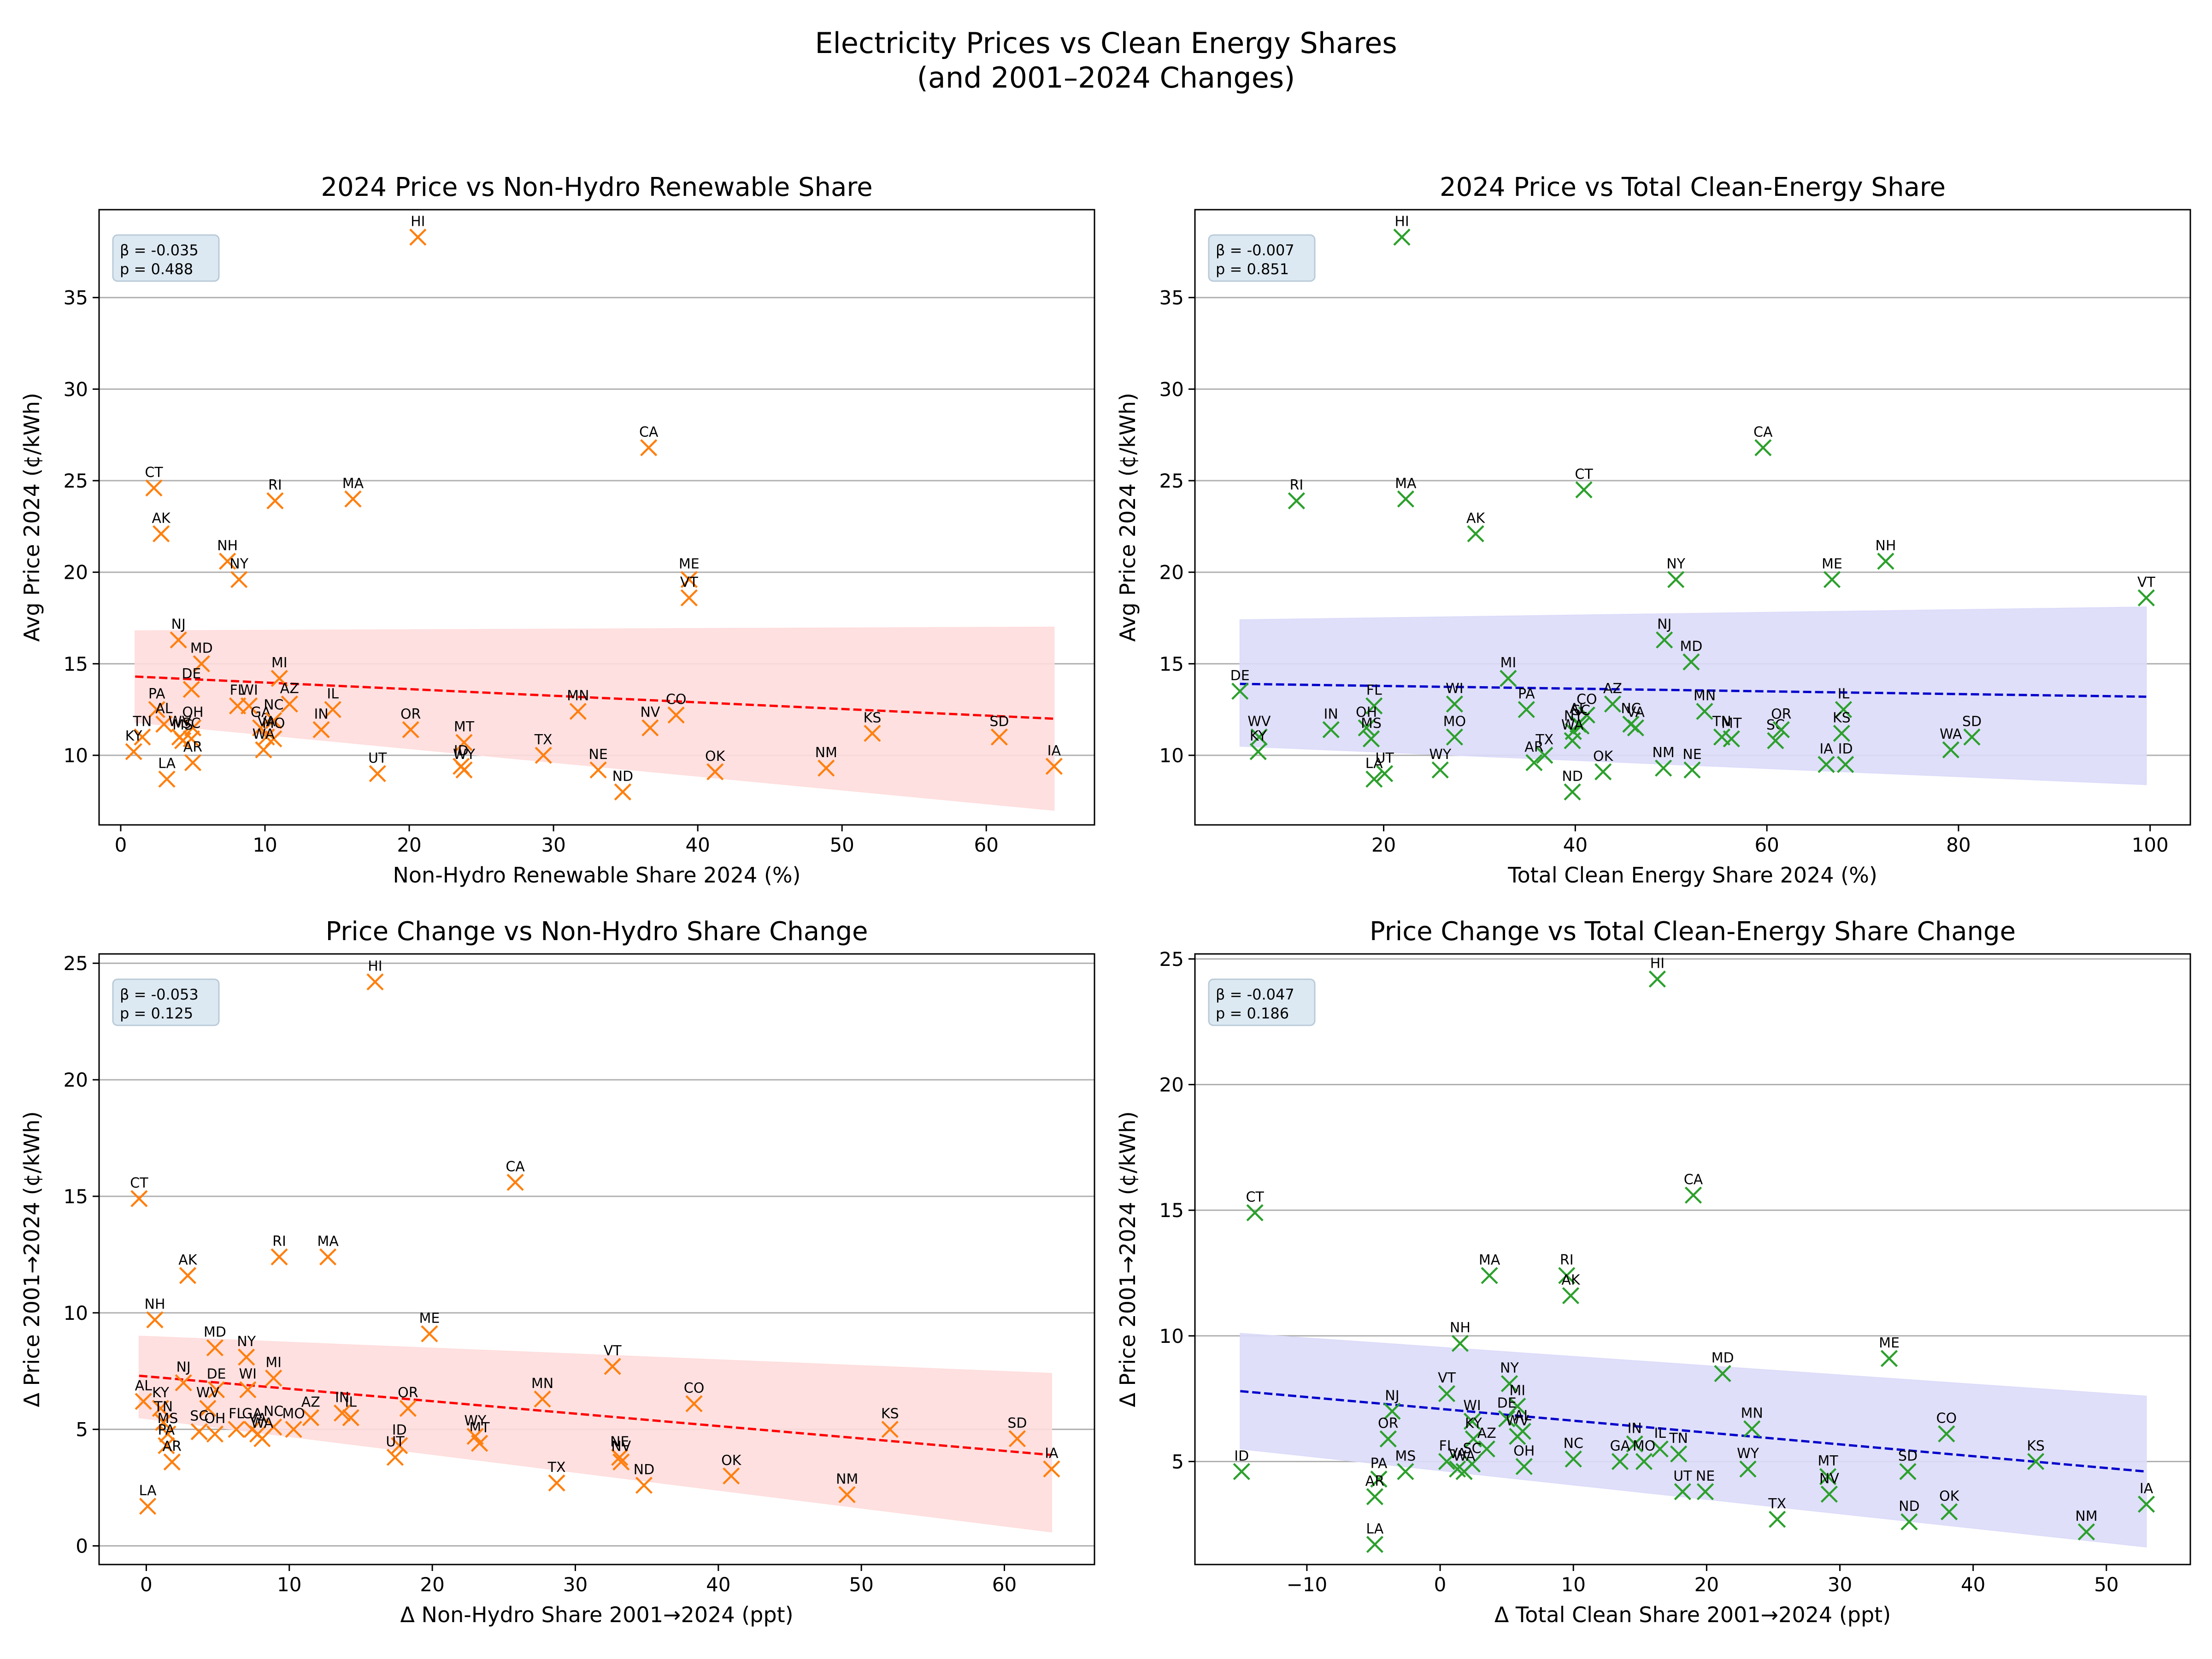  What do you see at coordinates (1447, 1446) in the screenshot?
I see `point-label: FL` at bounding box center [1447, 1446].